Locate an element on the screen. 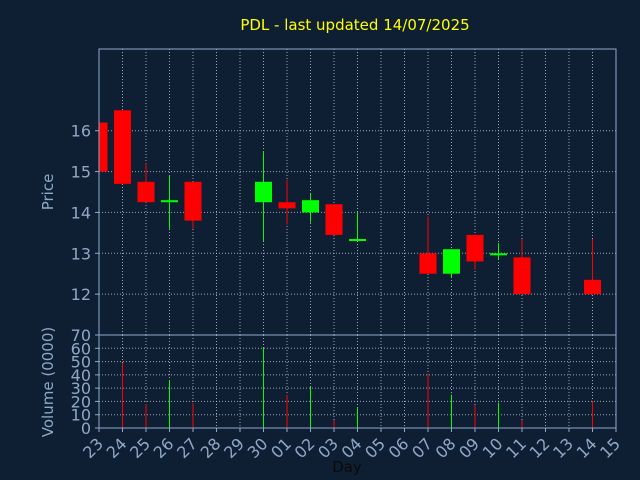  price-axis-ticks: 12 13 14 15 16 is located at coordinates (85, 213).